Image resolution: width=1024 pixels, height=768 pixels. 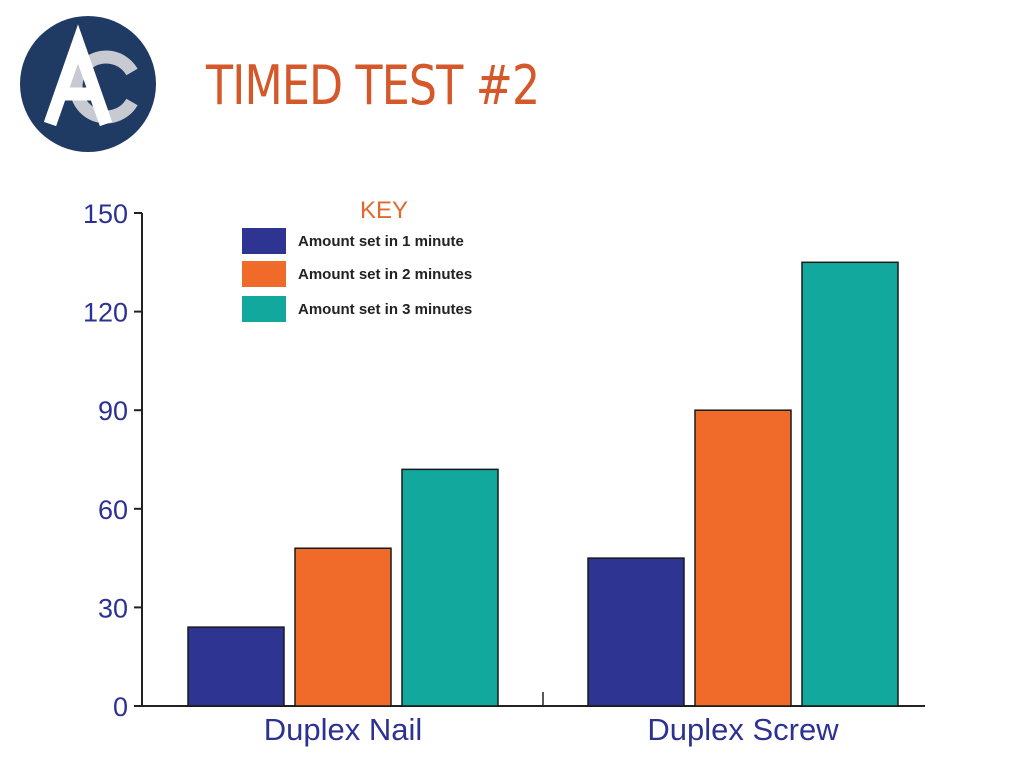 I want to click on y-tick-label: 120, so click(x=105, y=313).